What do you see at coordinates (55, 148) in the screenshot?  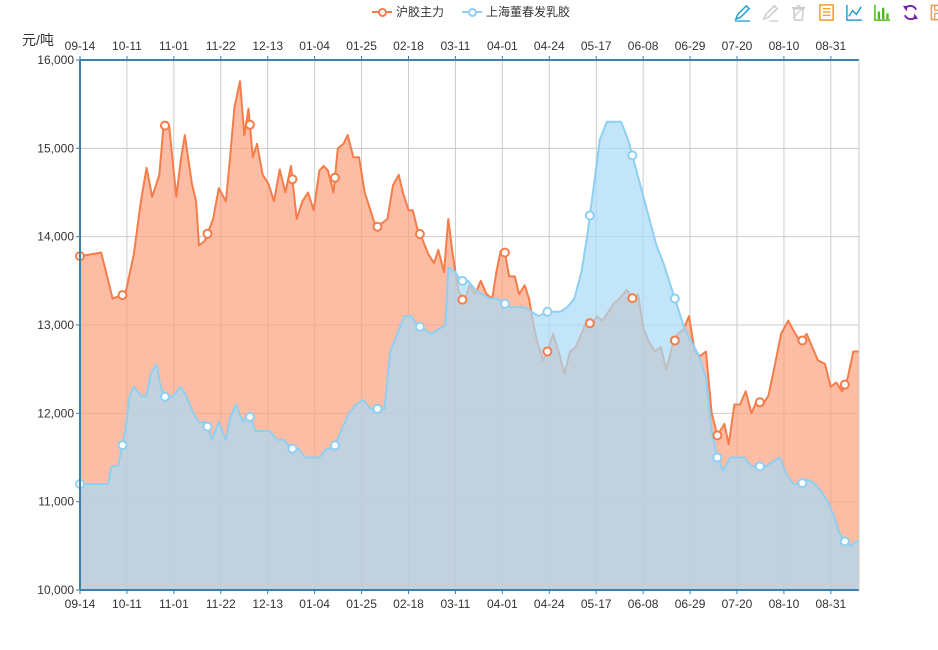 I see `y-tick-label: 15,000` at bounding box center [55, 148].